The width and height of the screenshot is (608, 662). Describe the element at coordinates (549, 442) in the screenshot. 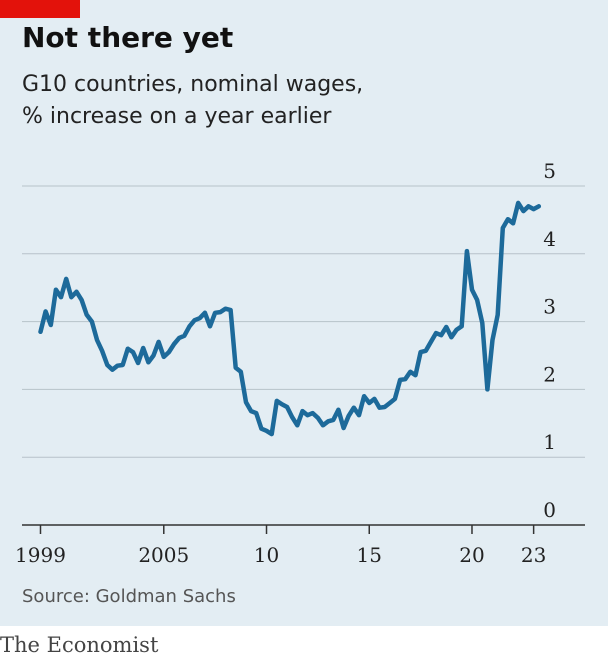

I see `y-tick-label: 1` at that location.